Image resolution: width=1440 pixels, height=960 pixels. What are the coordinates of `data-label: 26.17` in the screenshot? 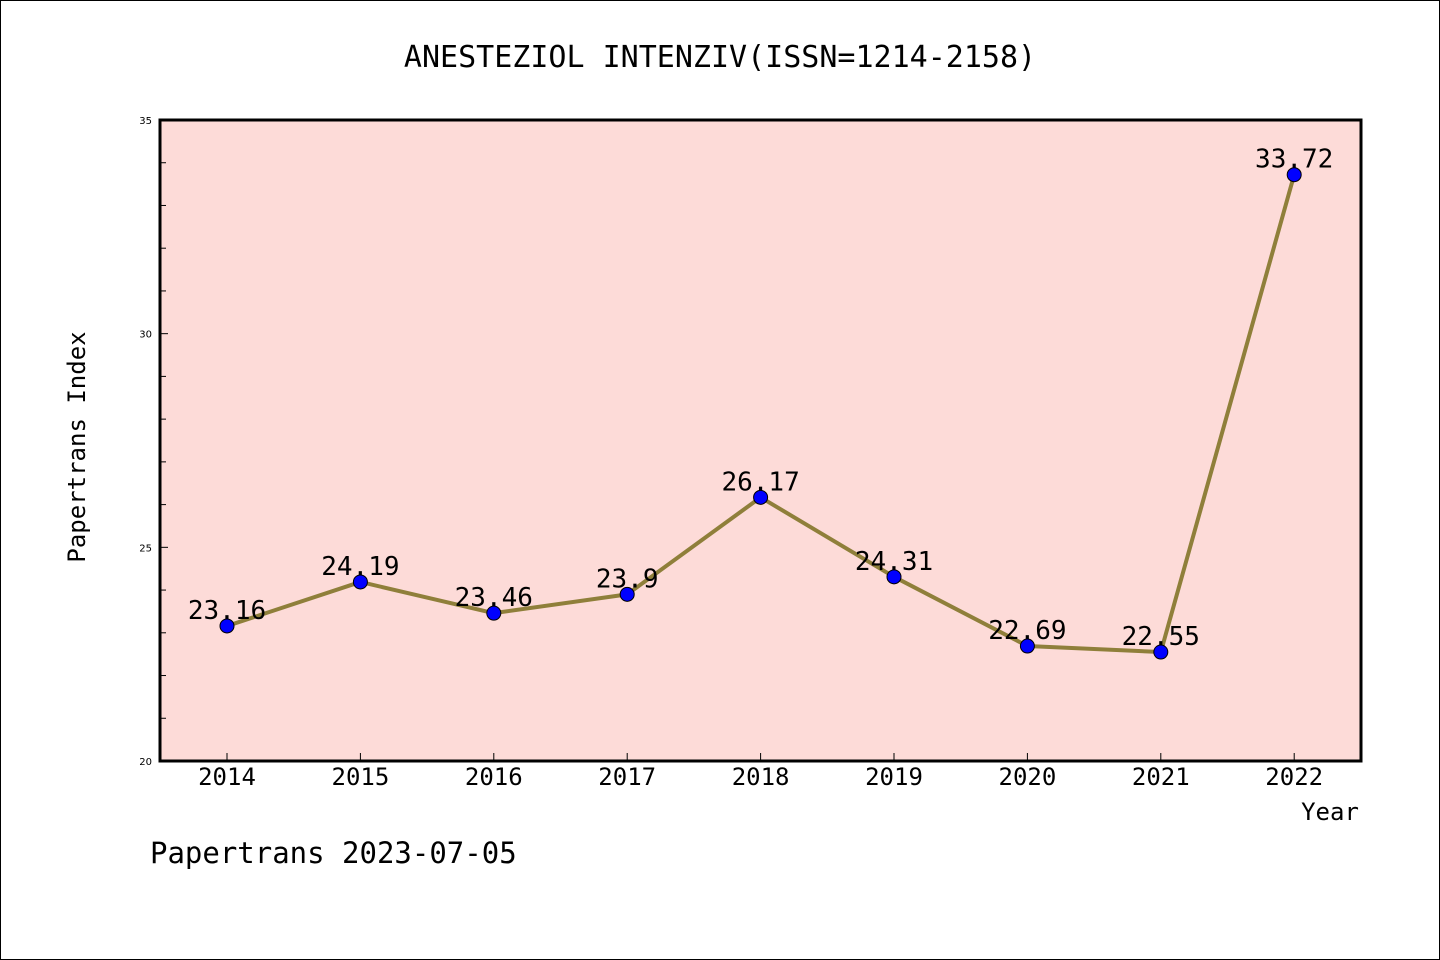 It's located at (760, 482).